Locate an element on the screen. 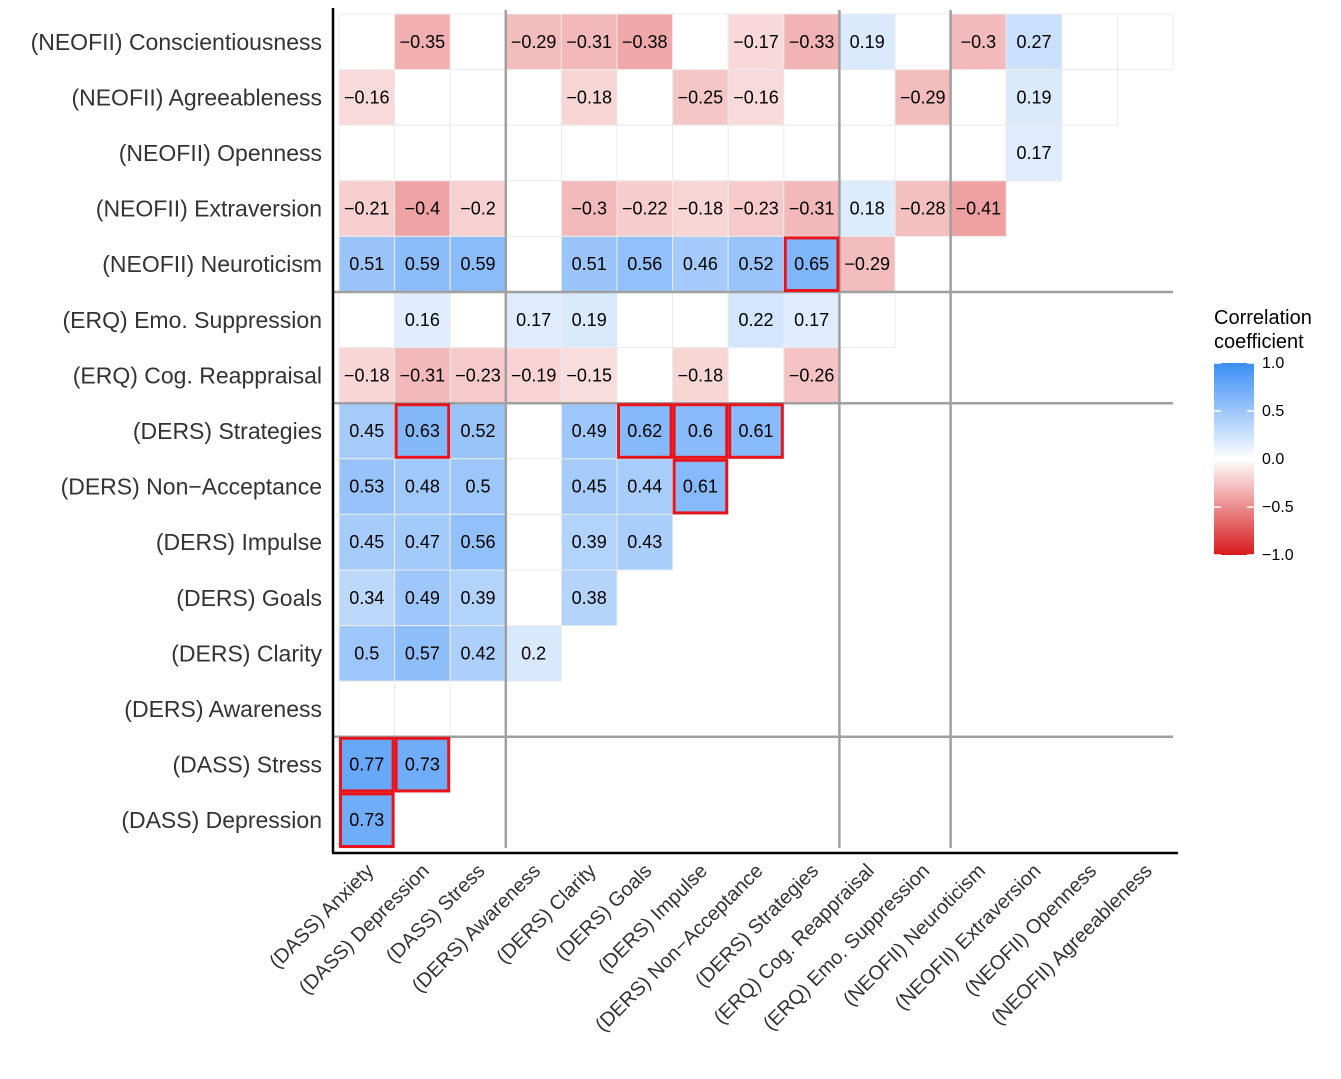 Image resolution: width=1341 pixels, height=1079 pixels. legend-tick-label: −0.5 is located at coordinates (1278, 507).